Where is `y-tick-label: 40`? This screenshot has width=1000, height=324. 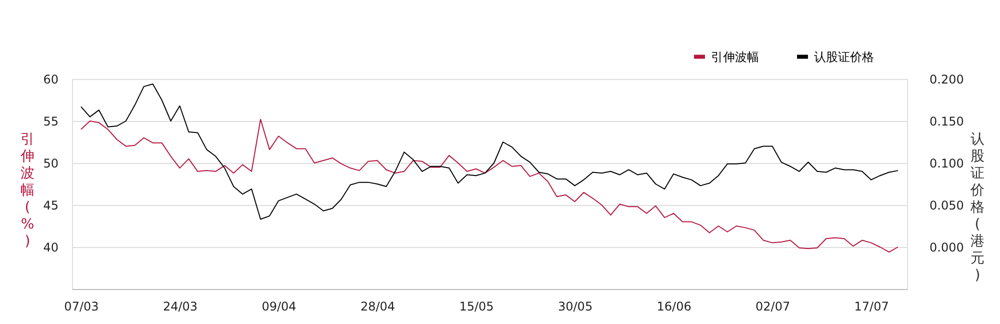
y-tick-label: 40 is located at coordinates (50, 247).